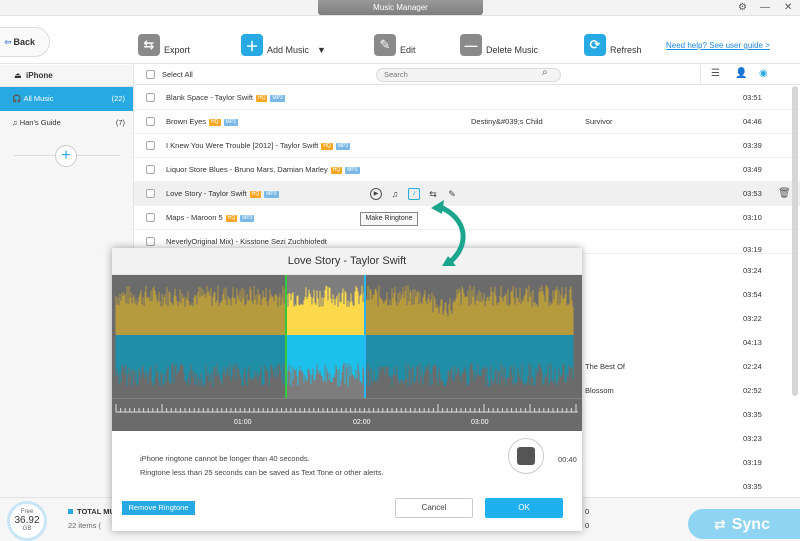 This screenshot has height=541, width=800. Describe the element at coordinates (595, 45) in the screenshot. I see `refresh-icon: ⟳` at that location.